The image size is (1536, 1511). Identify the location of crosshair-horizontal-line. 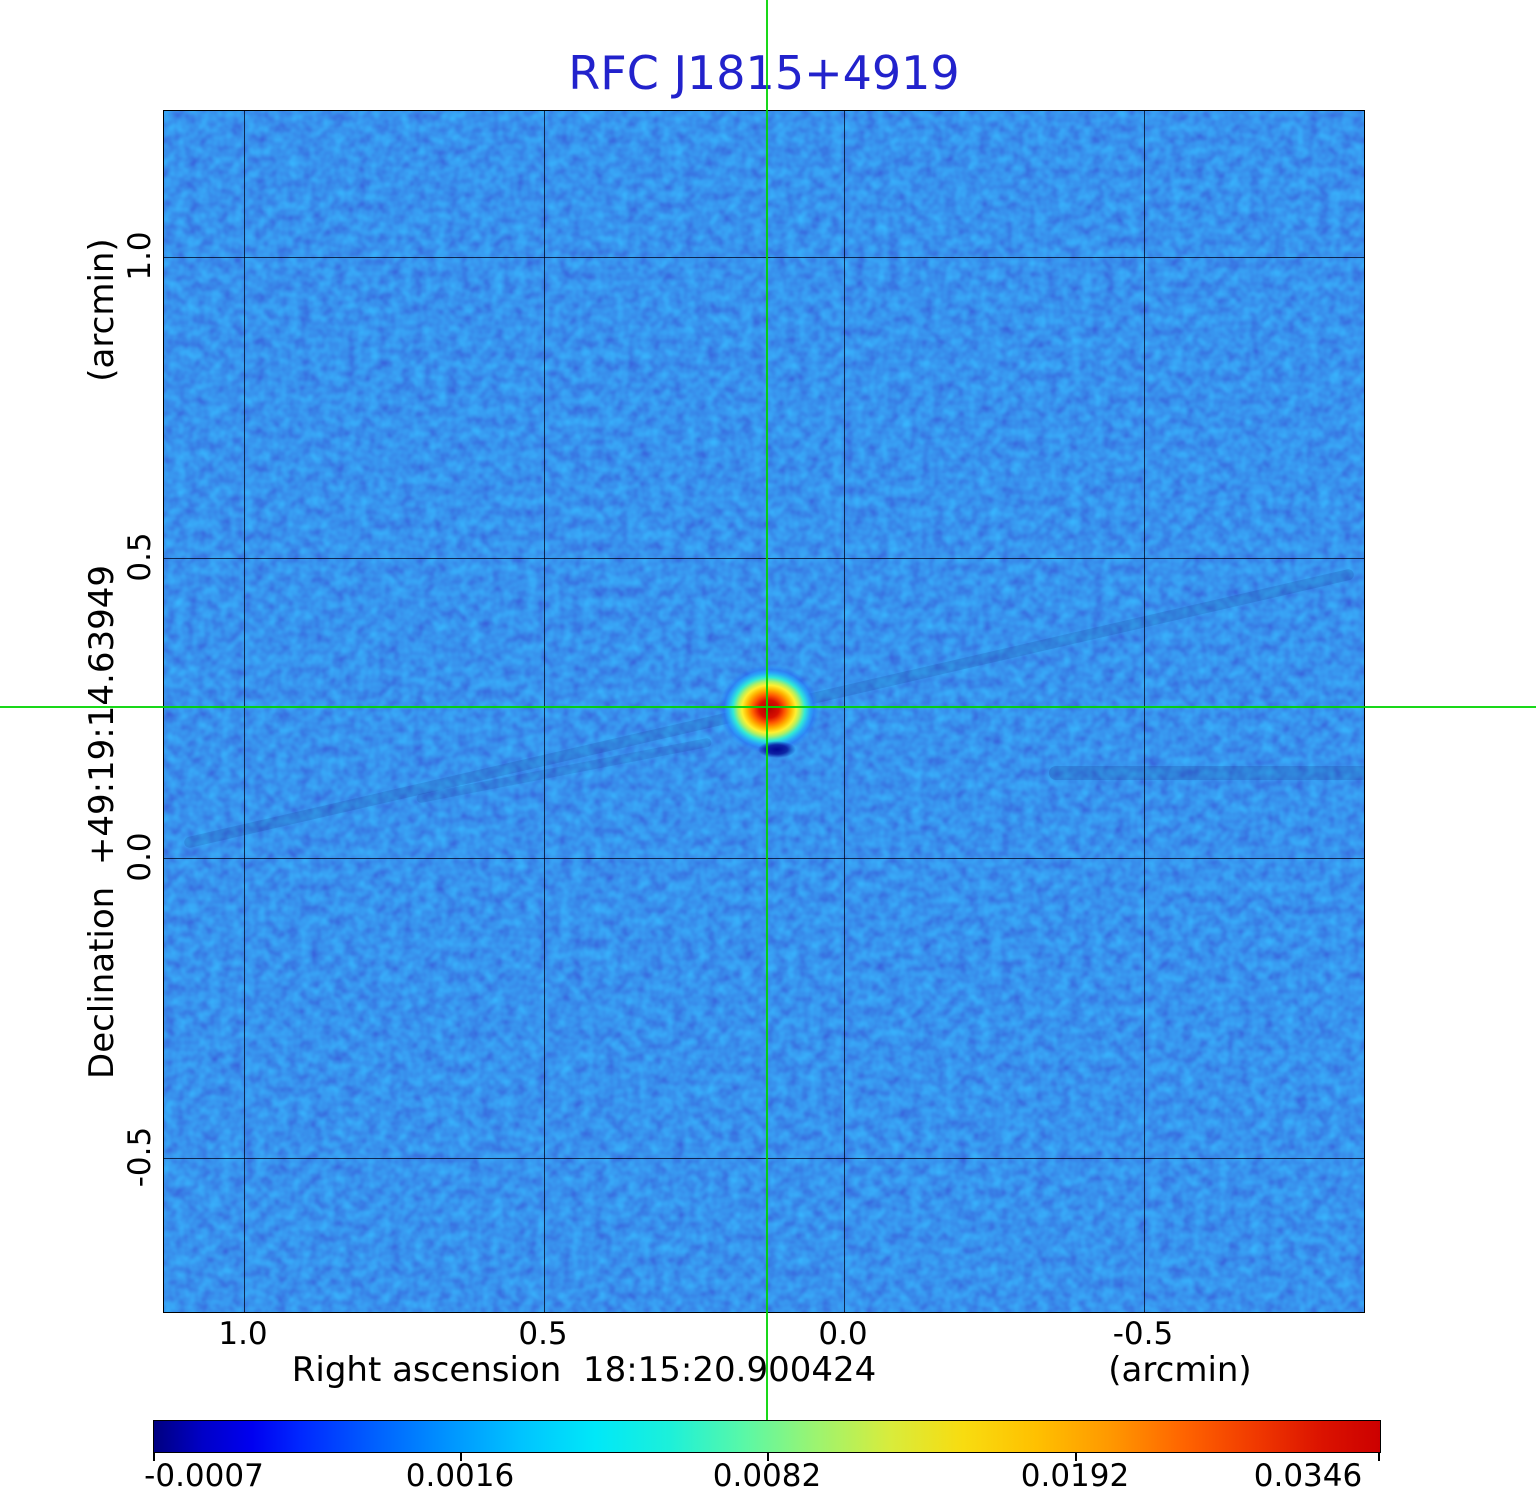
(768, 707).